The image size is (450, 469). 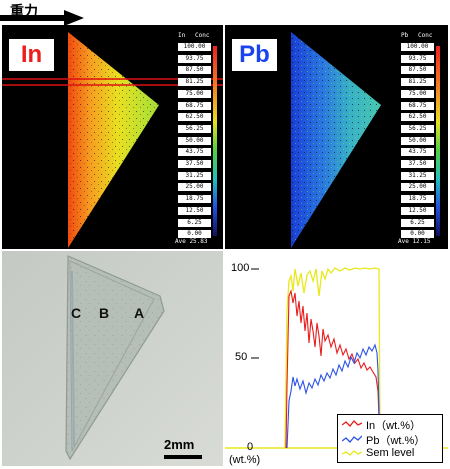 What do you see at coordinates (104, 313) in the screenshot?
I see `region-b-label: B` at bounding box center [104, 313].